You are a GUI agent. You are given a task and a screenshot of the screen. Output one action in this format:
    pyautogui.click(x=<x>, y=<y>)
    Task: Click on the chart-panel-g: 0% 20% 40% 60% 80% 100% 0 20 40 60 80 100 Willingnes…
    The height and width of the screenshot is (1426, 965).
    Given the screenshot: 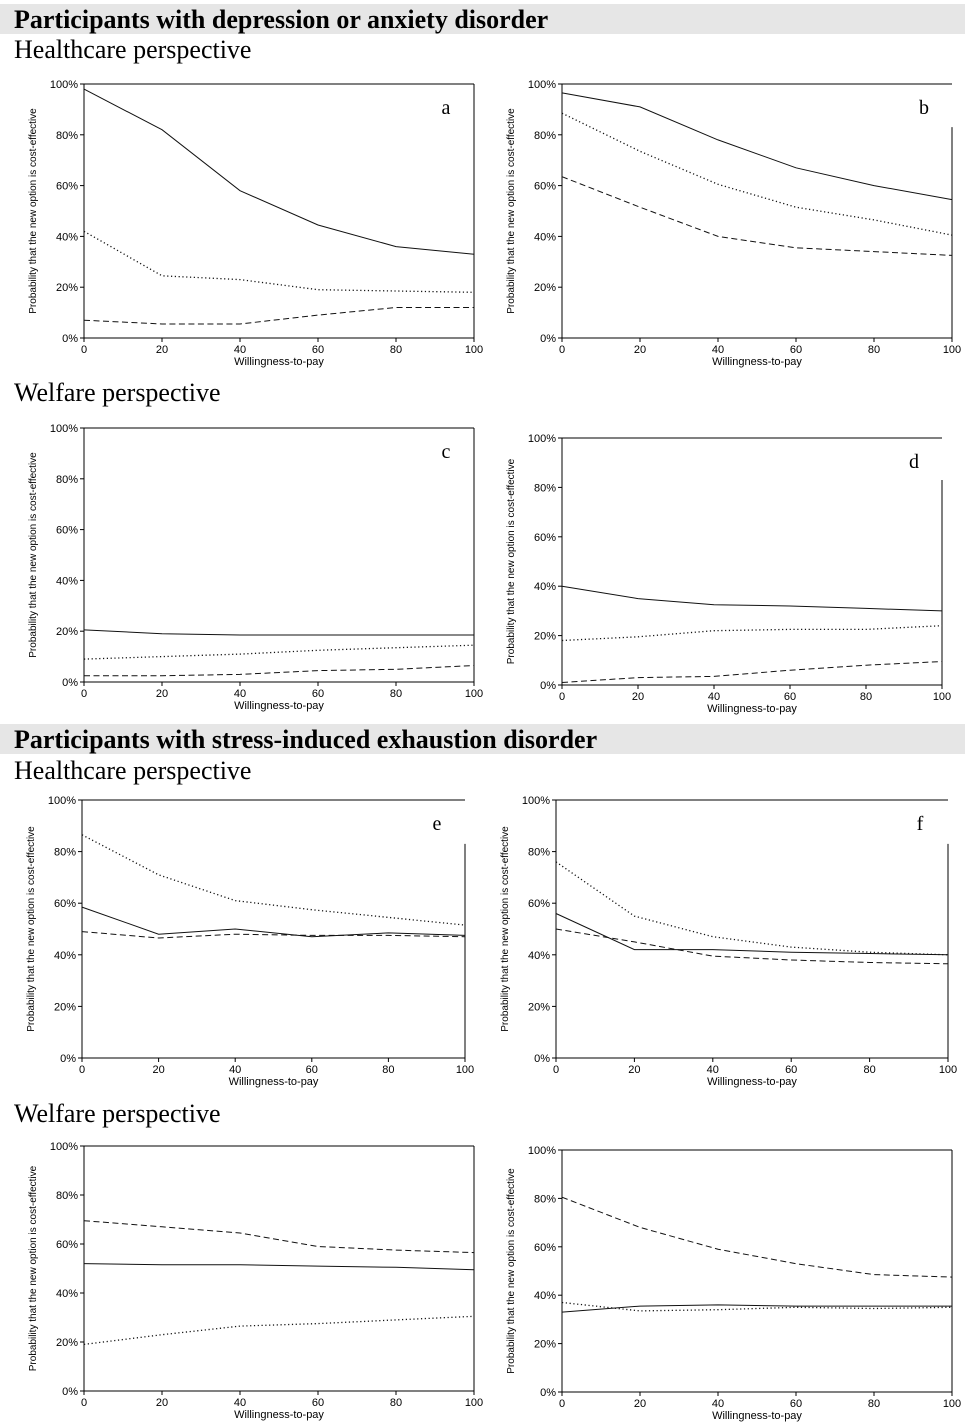 What is the action you would take?
    pyautogui.click(x=255, y=1281)
    